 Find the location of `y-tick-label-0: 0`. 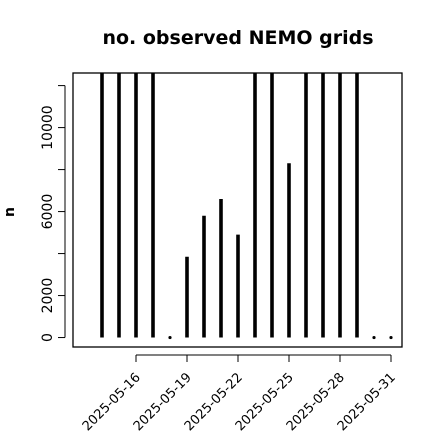

y-tick-label-0: 0 is located at coordinates (48, 337).